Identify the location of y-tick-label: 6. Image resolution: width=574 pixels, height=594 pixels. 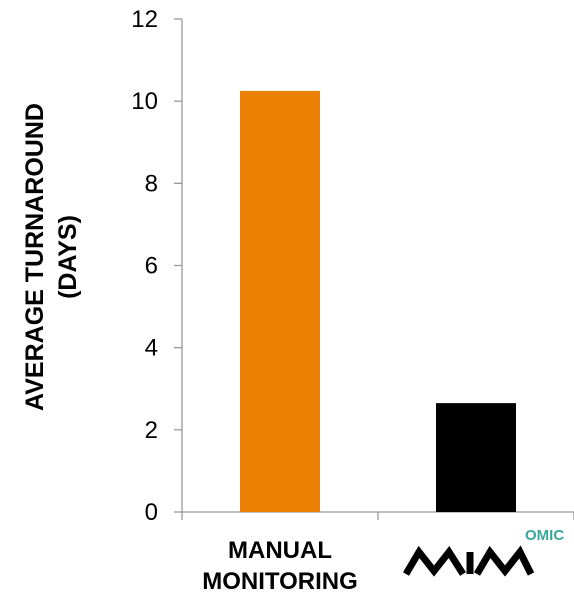
(151, 266).